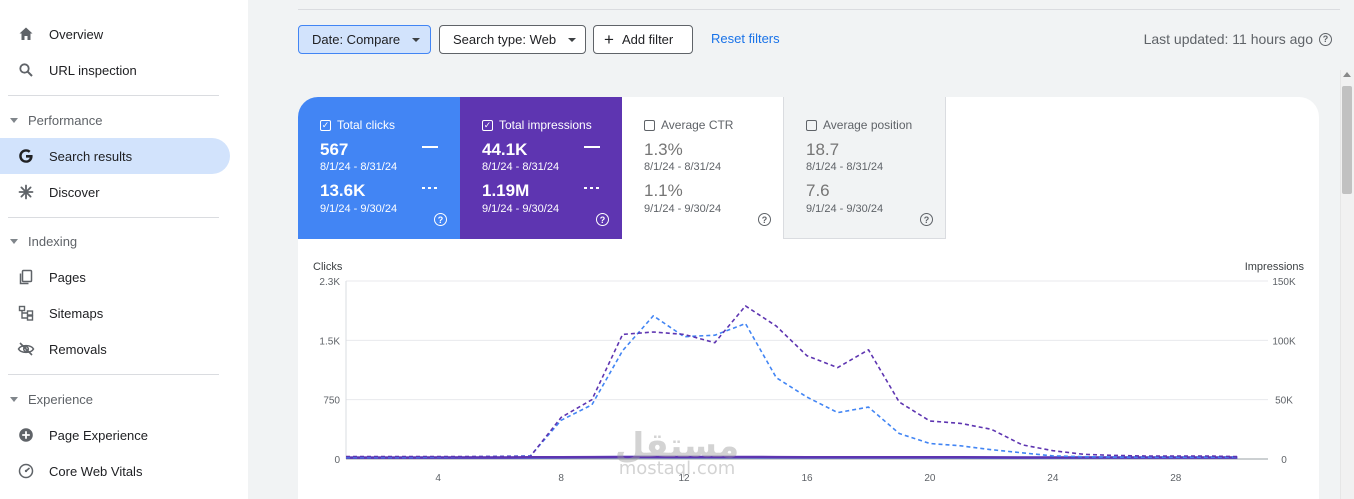 Image resolution: width=1354 pixels, height=499 pixels. Describe the element at coordinates (26, 471) in the screenshot. I see `speedometer-icon` at that location.